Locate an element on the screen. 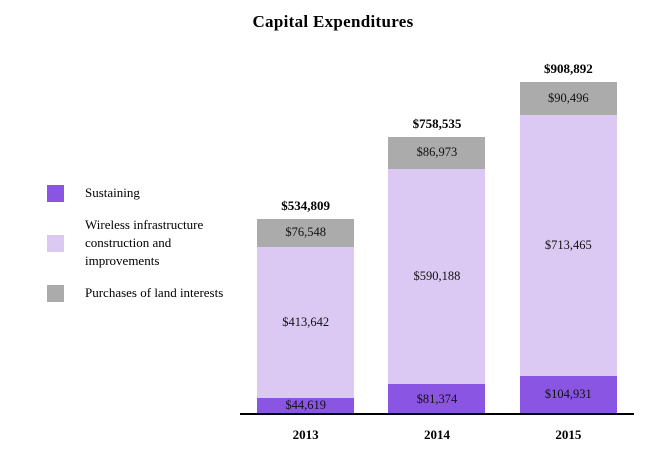 The height and width of the screenshot is (466, 666). legend-swatch-sustaining is located at coordinates (55, 193).